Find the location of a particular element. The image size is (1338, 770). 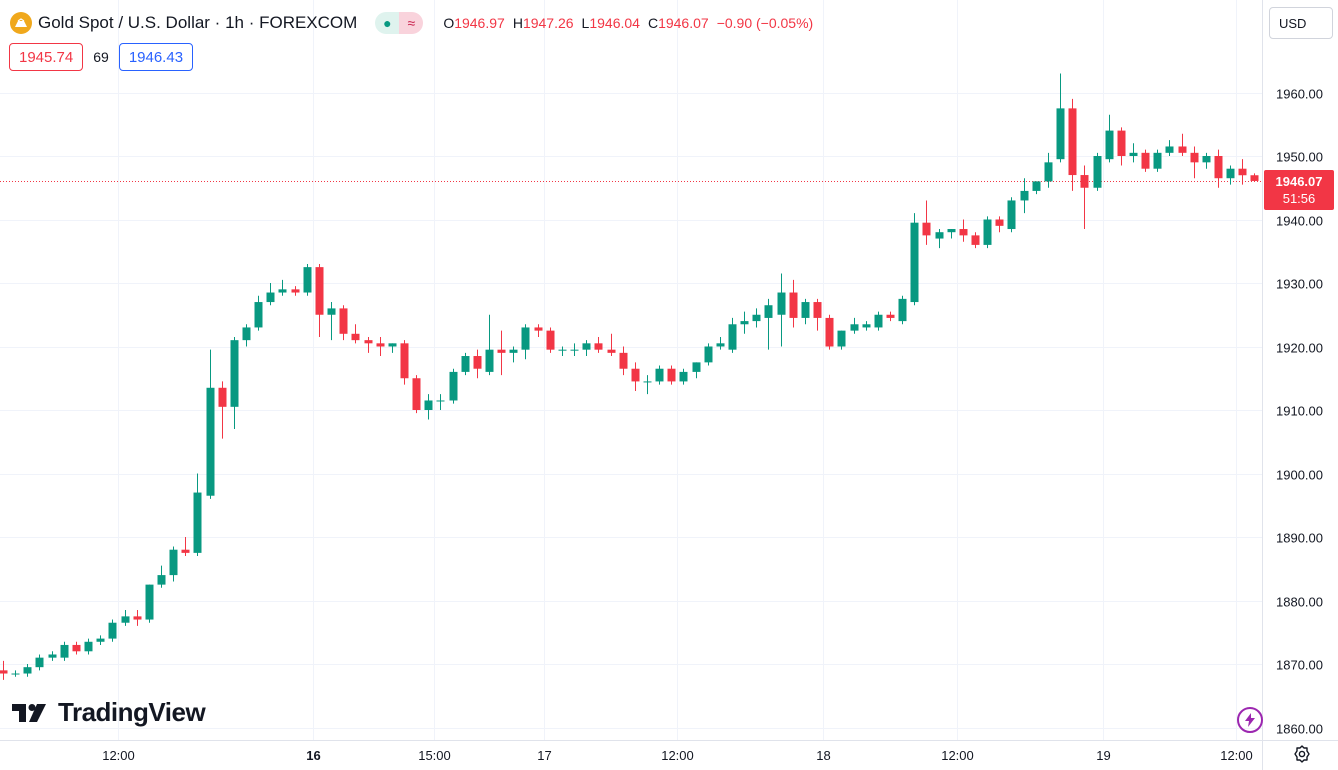

sell-price-button: 1945.74 is located at coordinates (46, 57).